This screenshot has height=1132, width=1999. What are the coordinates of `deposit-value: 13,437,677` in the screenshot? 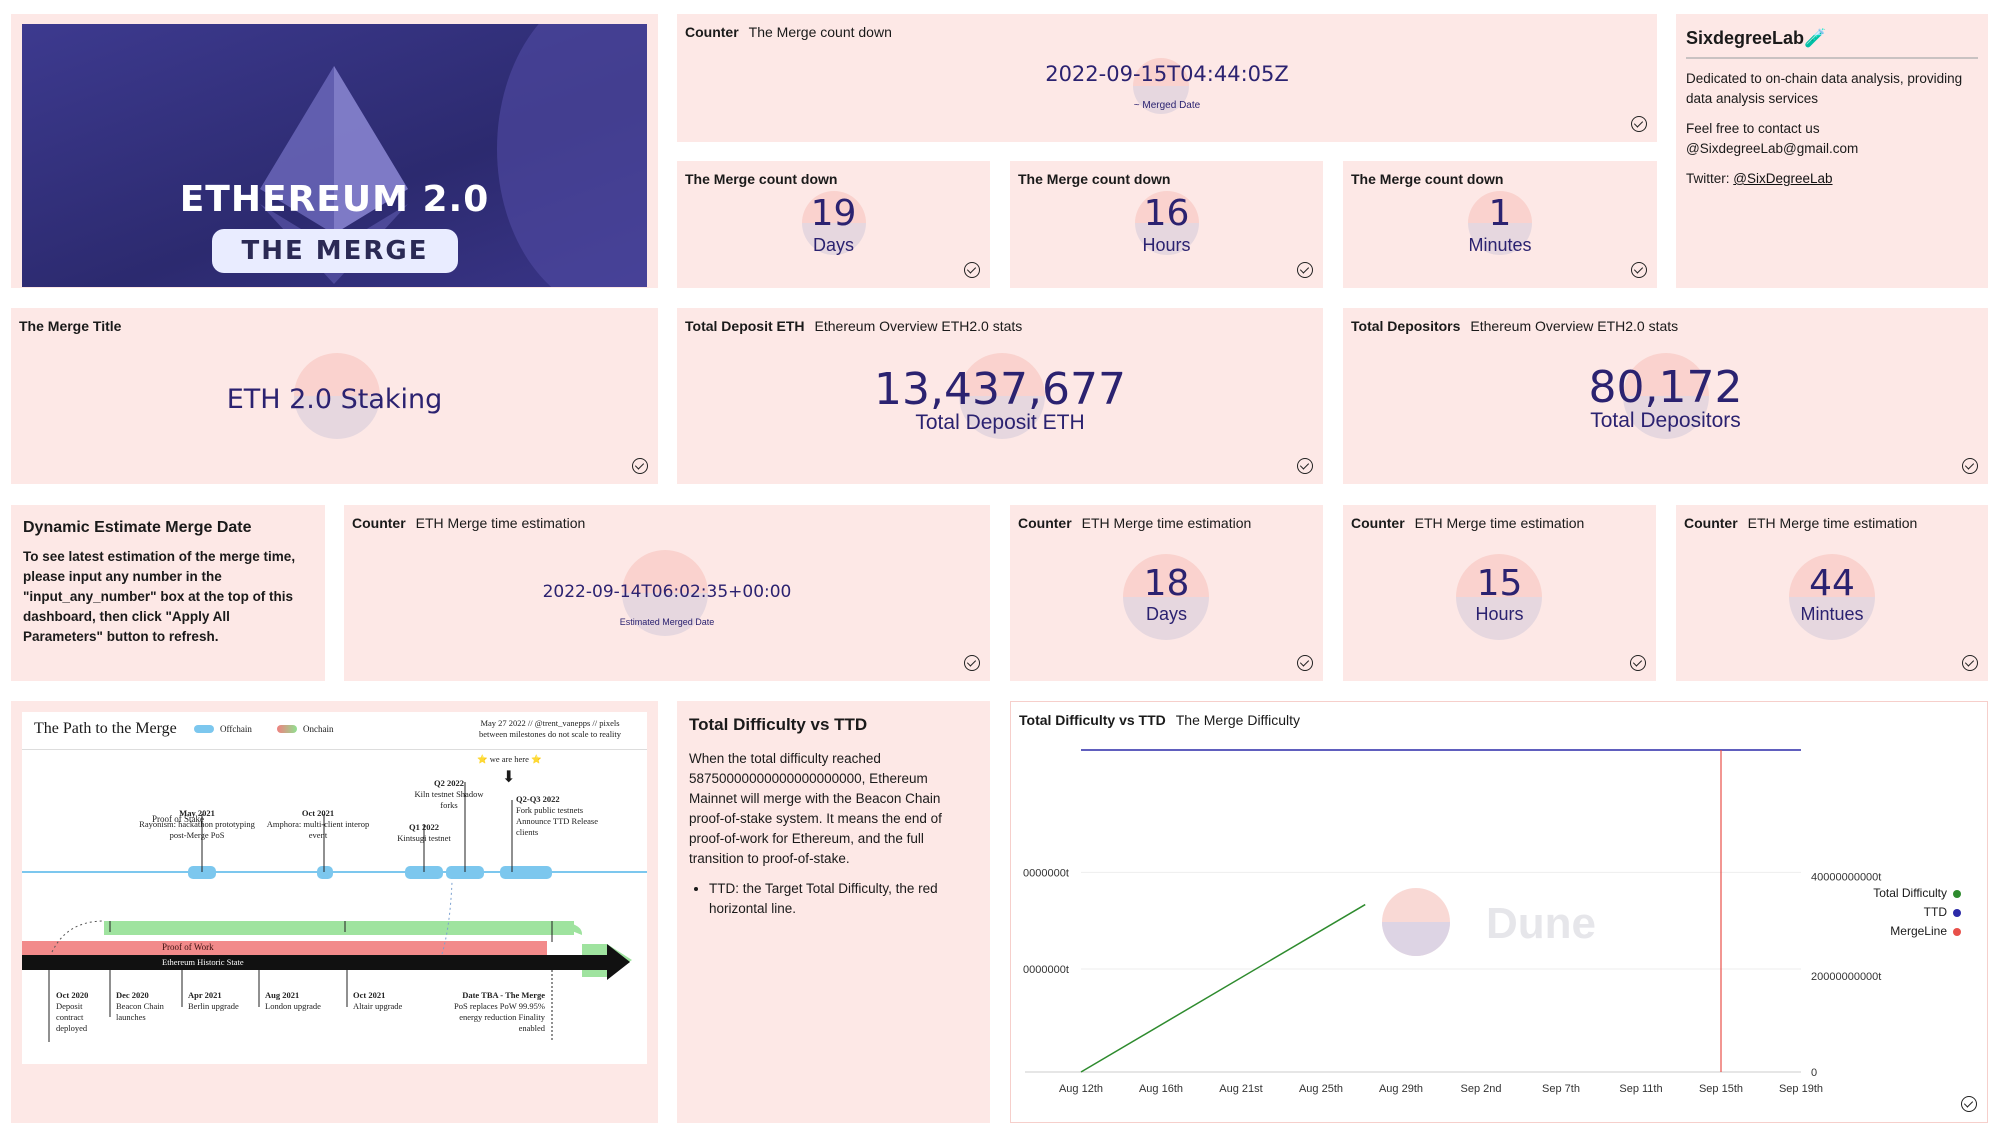 It's located at (1000, 389).